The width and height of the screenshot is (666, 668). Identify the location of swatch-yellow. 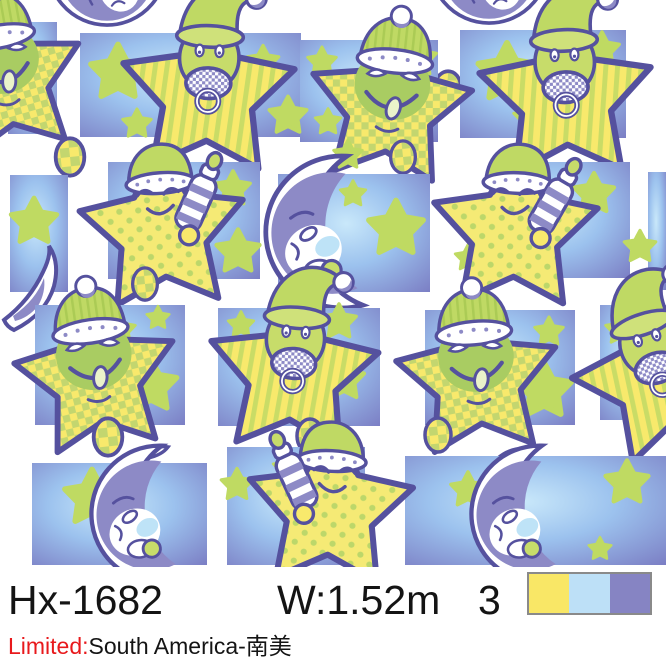
(549, 593).